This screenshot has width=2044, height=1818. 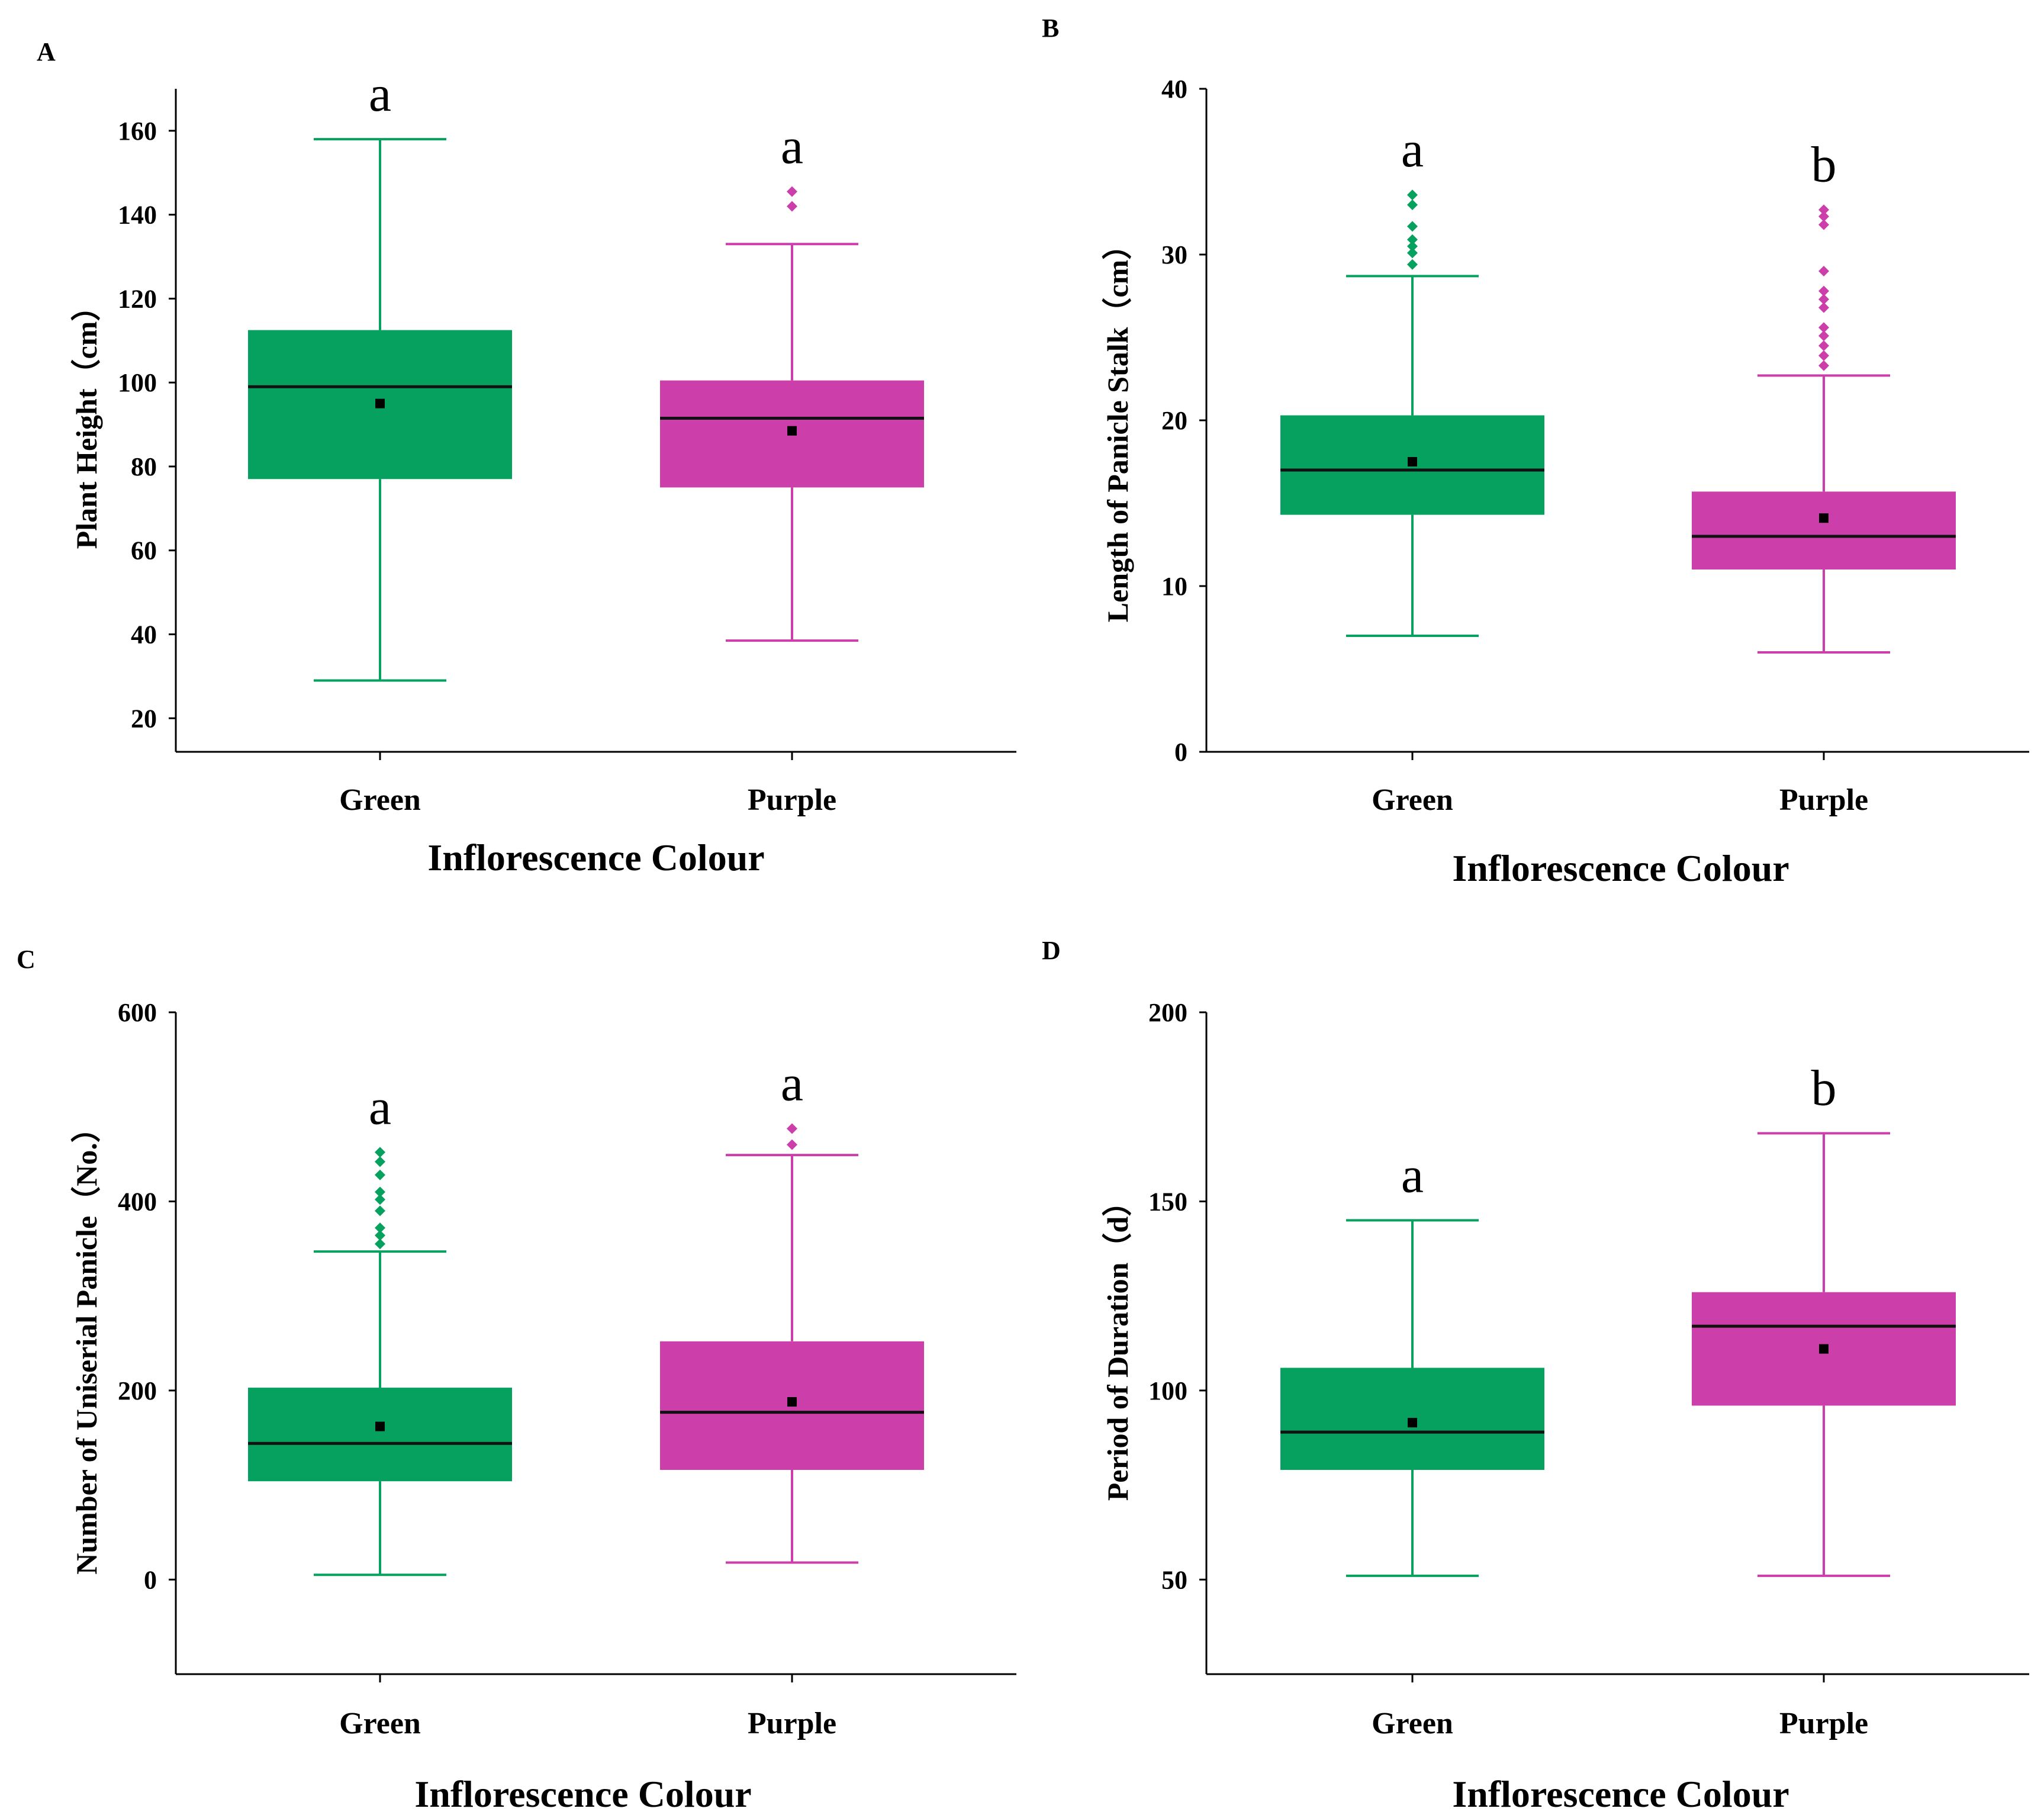 What do you see at coordinates (380, 1723) in the screenshot?
I see `panel-c-x-tick-label-green: Green` at bounding box center [380, 1723].